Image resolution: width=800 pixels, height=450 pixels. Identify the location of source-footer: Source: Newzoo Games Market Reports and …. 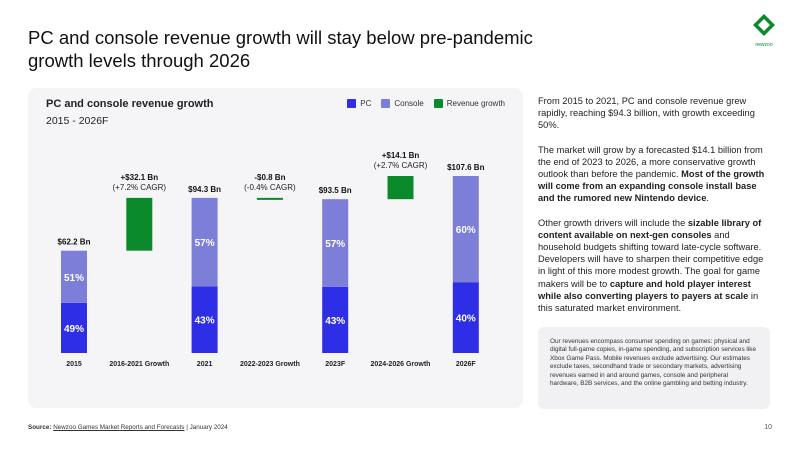
(128, 427).